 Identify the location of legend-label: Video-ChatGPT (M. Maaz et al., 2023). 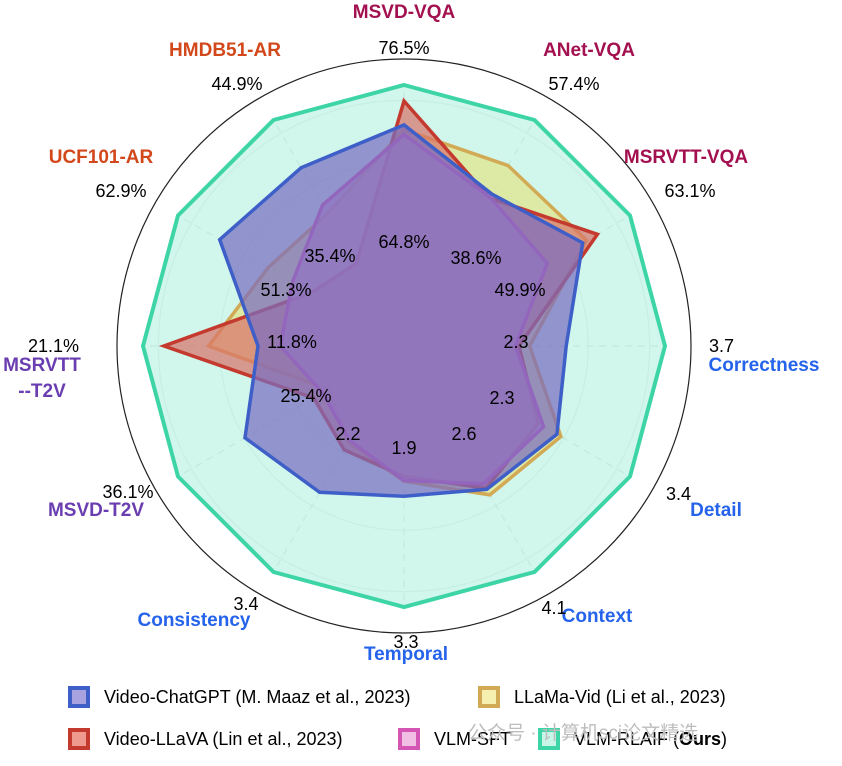
(257, 696).